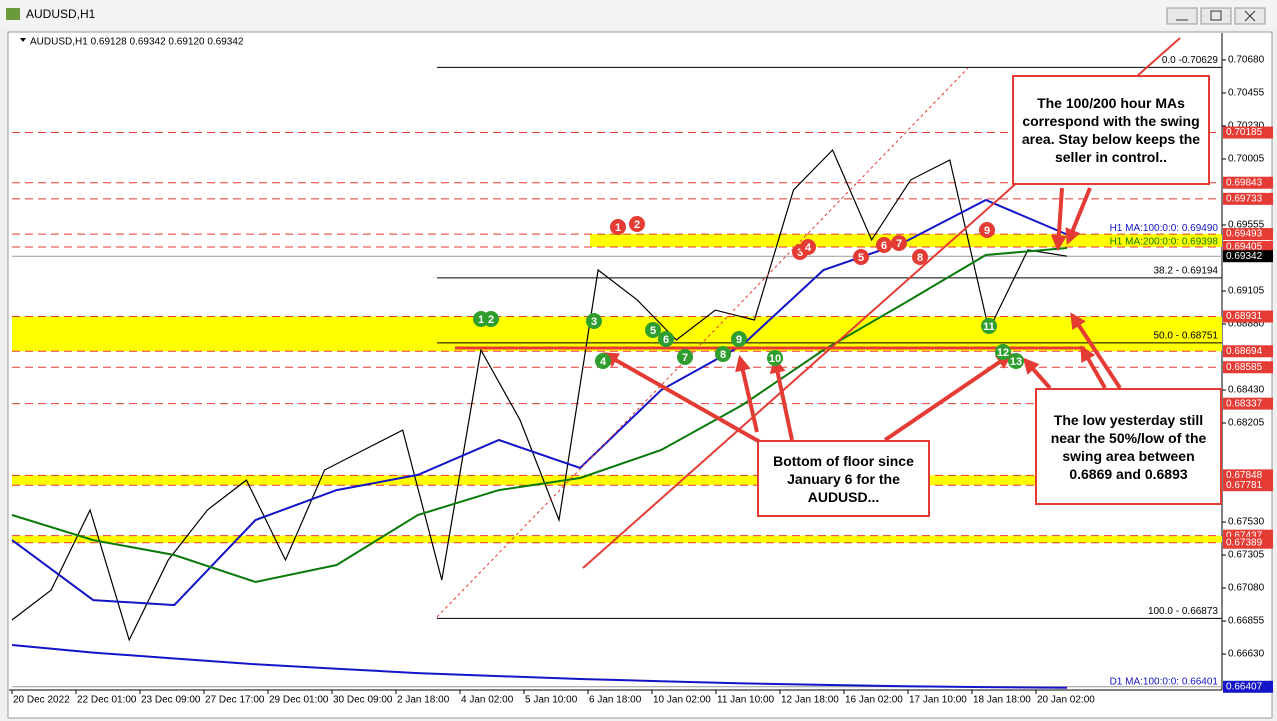 The height and width of the screenshot is (721, 1277). What do you see at coordinates (1190, 60) in the screenshot?
I see `fib-label: 0.0 -0.70629` at bounding box center [1190, 60].